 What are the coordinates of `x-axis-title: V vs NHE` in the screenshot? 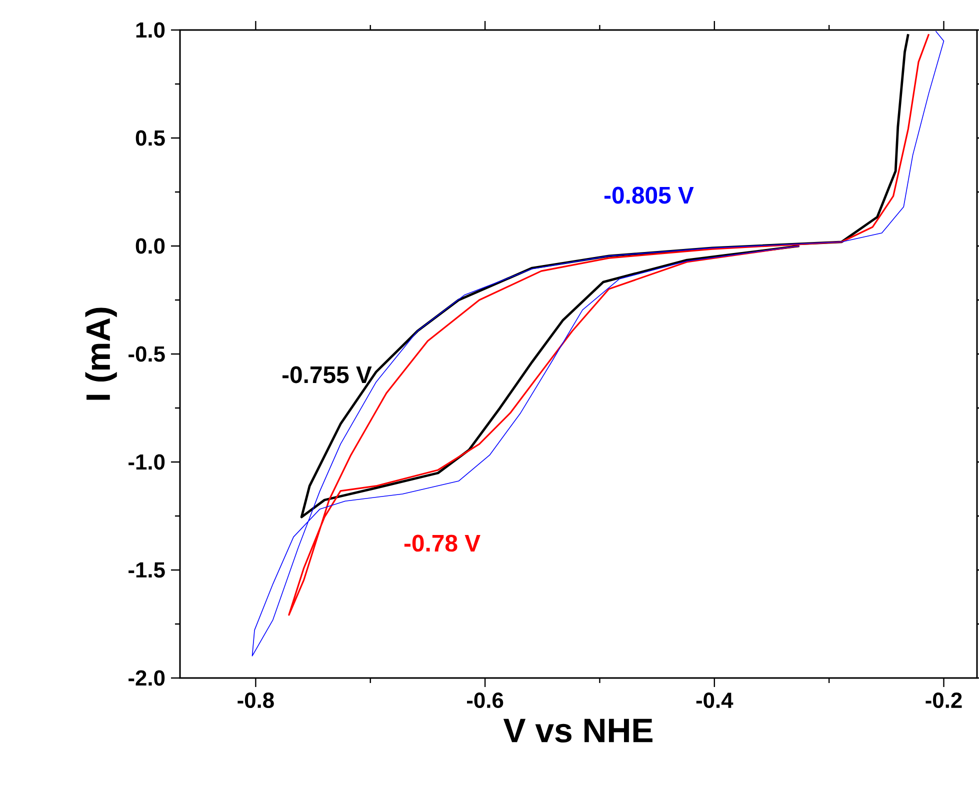 It's located at (577, 730).